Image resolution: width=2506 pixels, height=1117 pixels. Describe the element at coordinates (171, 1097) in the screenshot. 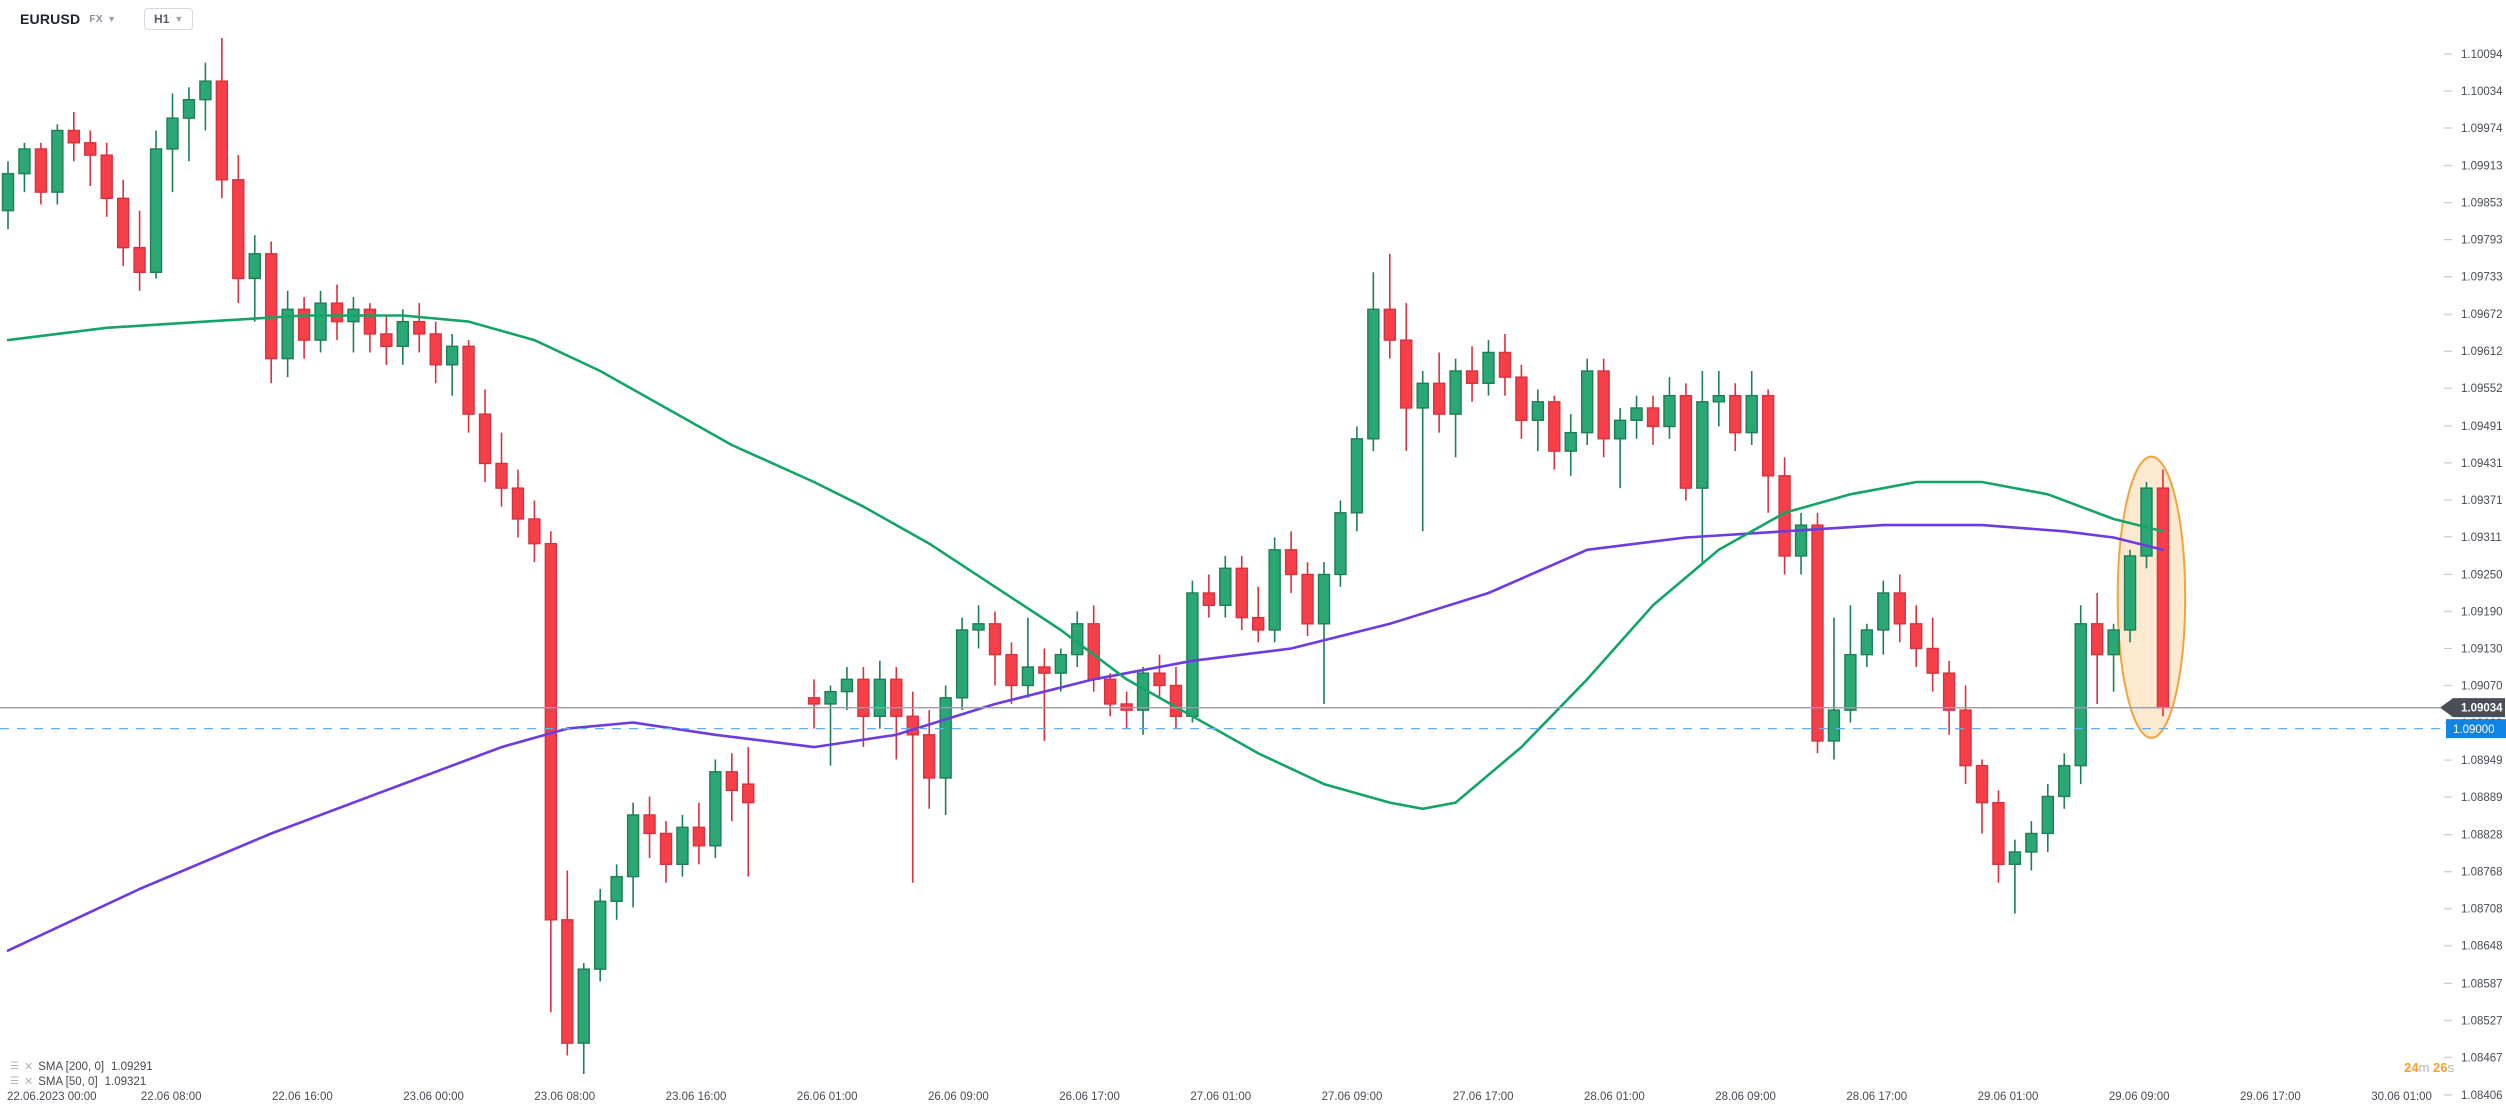

I see `time-axis-label: 22.06 08:00` at that location.